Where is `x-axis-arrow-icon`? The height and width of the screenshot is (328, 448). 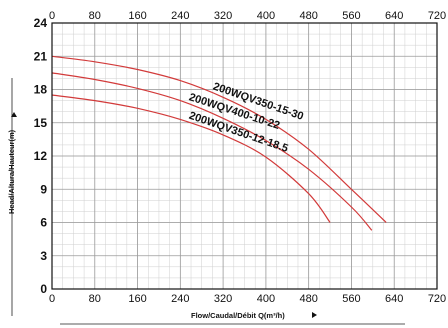 x-axis-arrow-icon is located at coordinates (314, 315).